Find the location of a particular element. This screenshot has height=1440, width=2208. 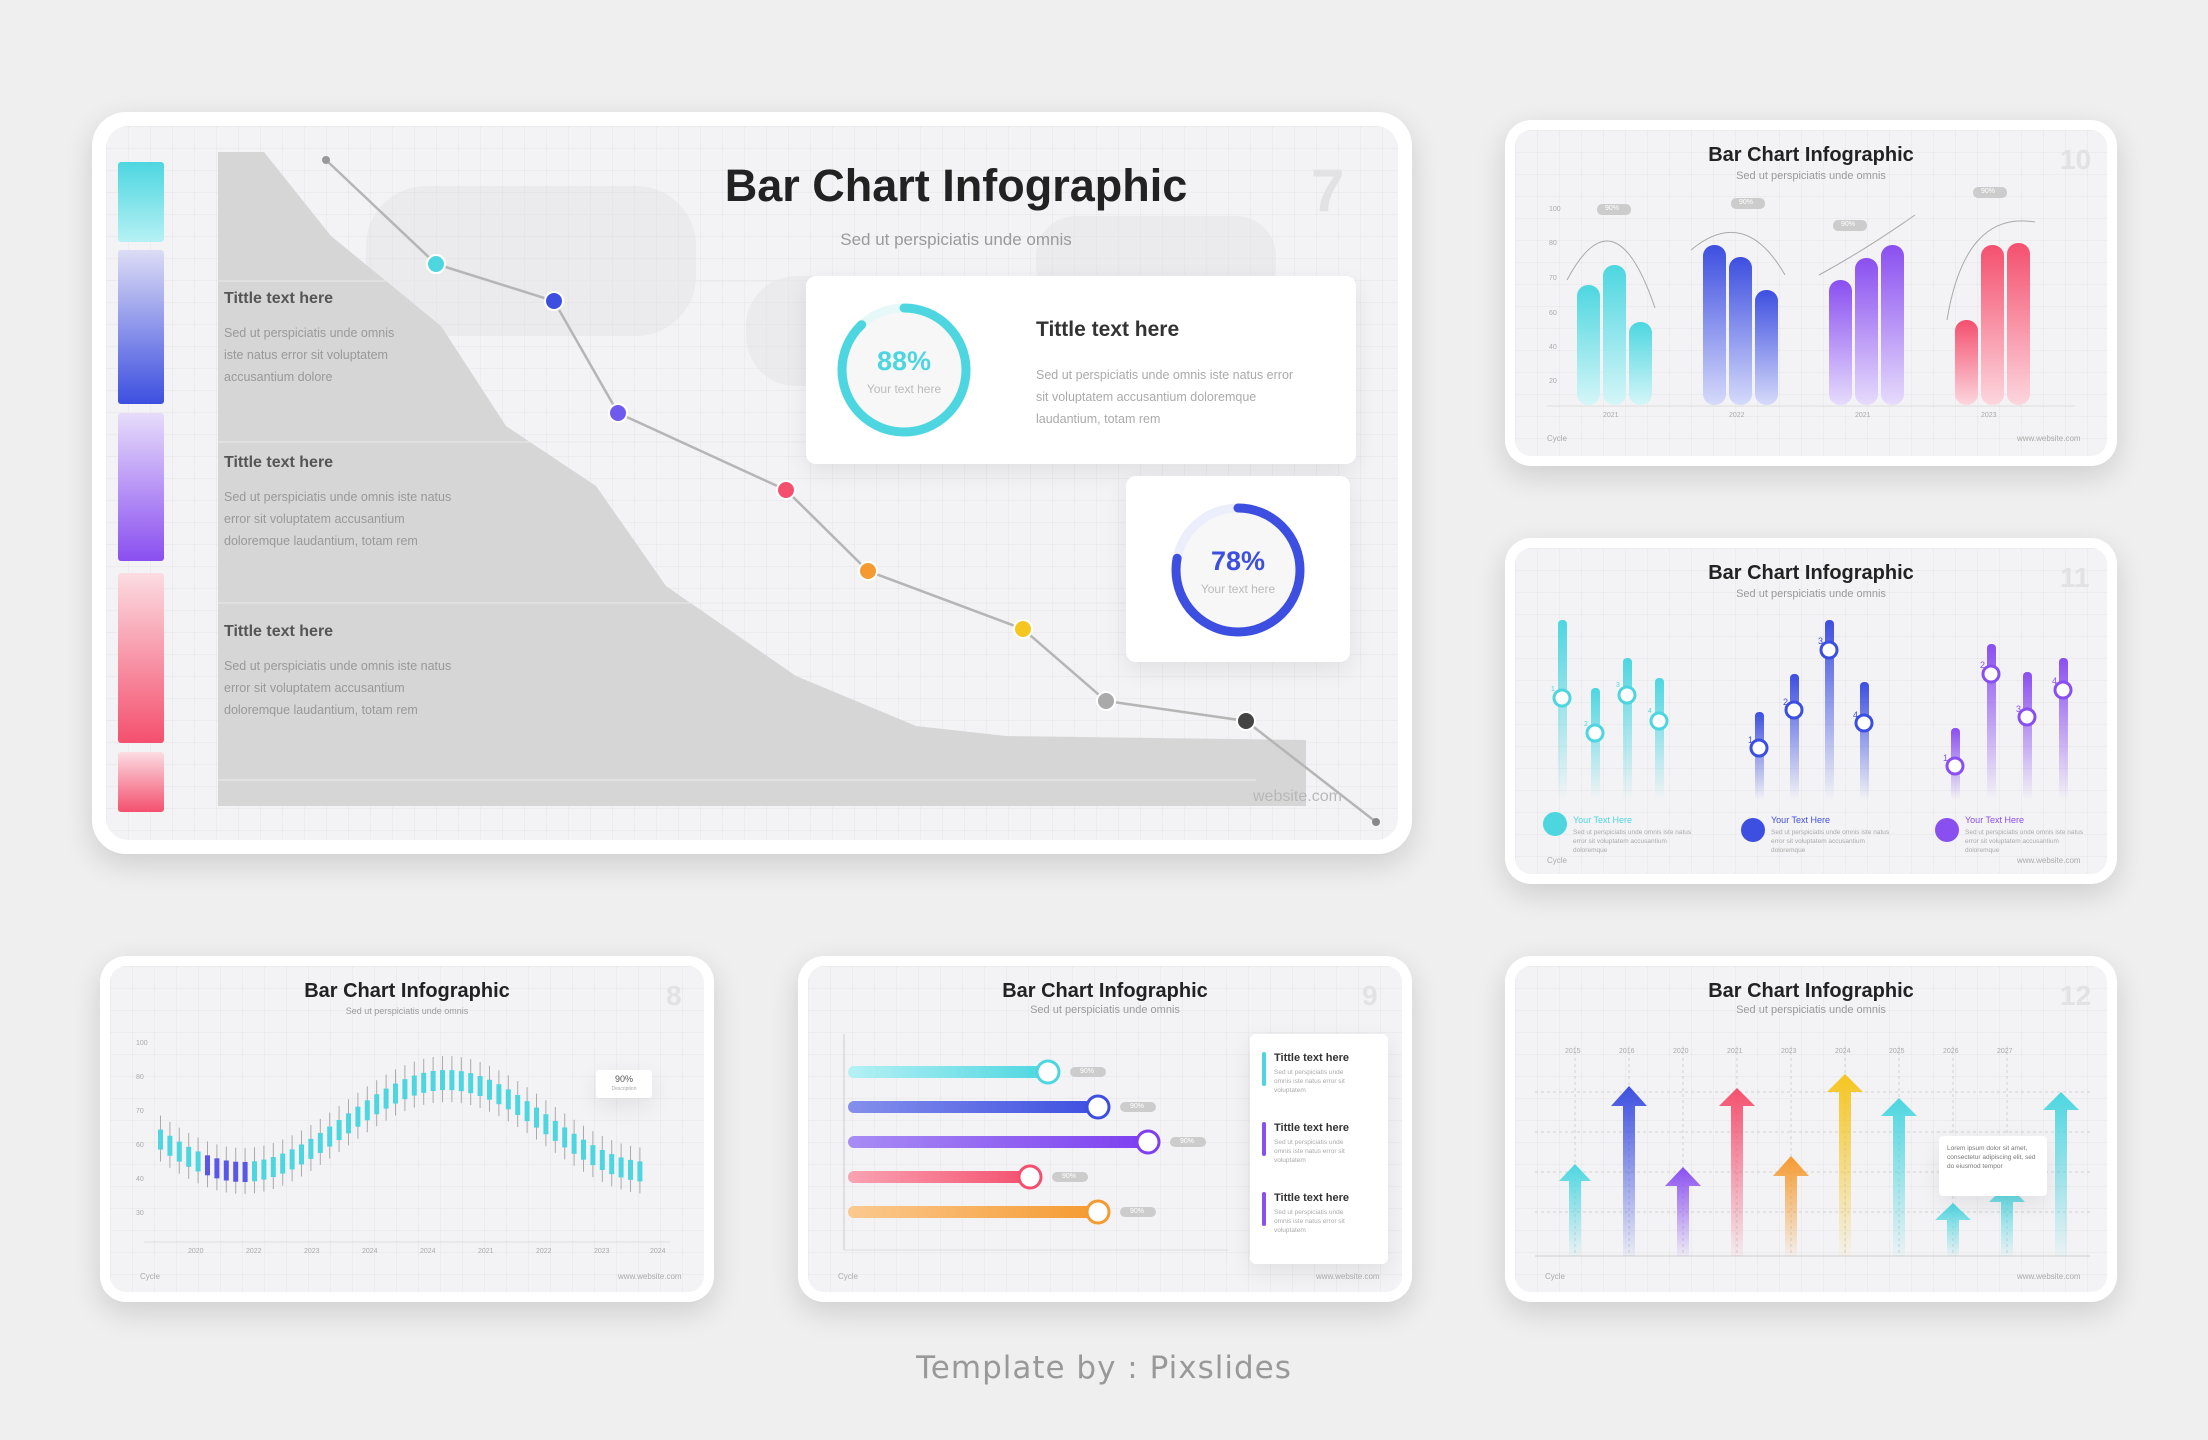

s11-marker-9: 2 is located at coordinates (1983, 665).